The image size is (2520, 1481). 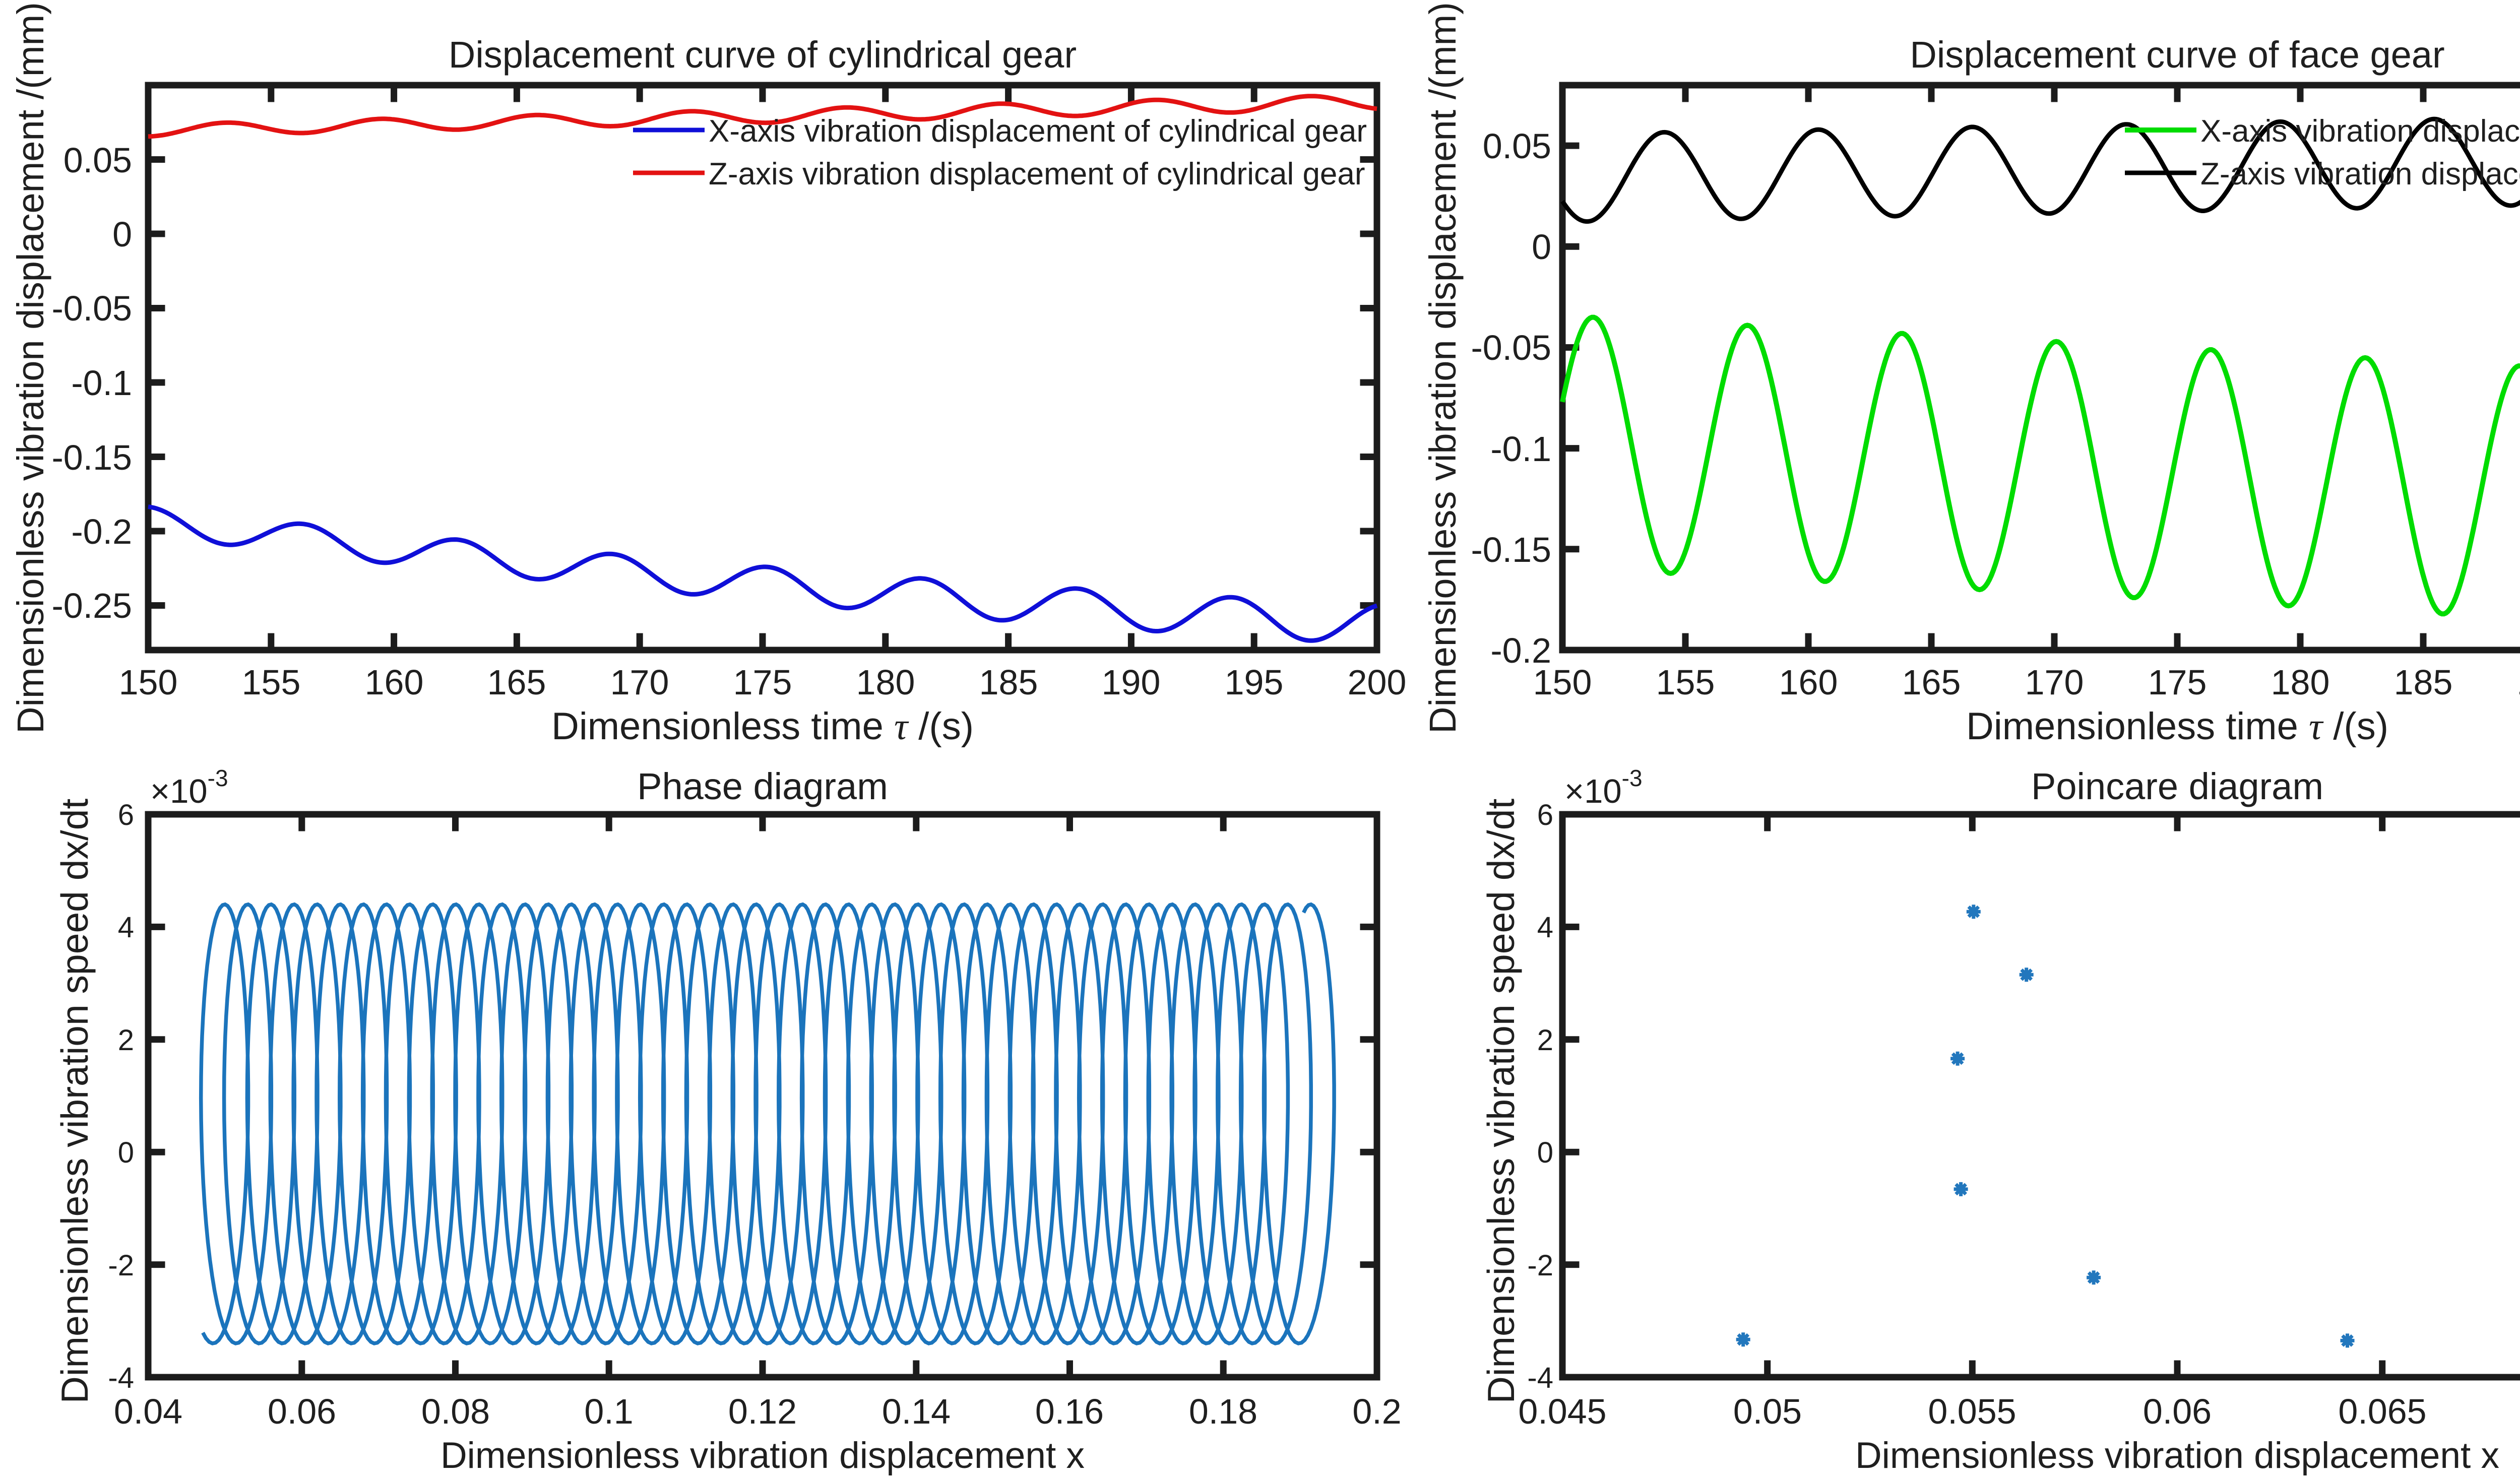 What do you see at coordinates (148, 1411) in the screenshot?
I see `svg-text: 0.04` at bounding box center [148, 1411].